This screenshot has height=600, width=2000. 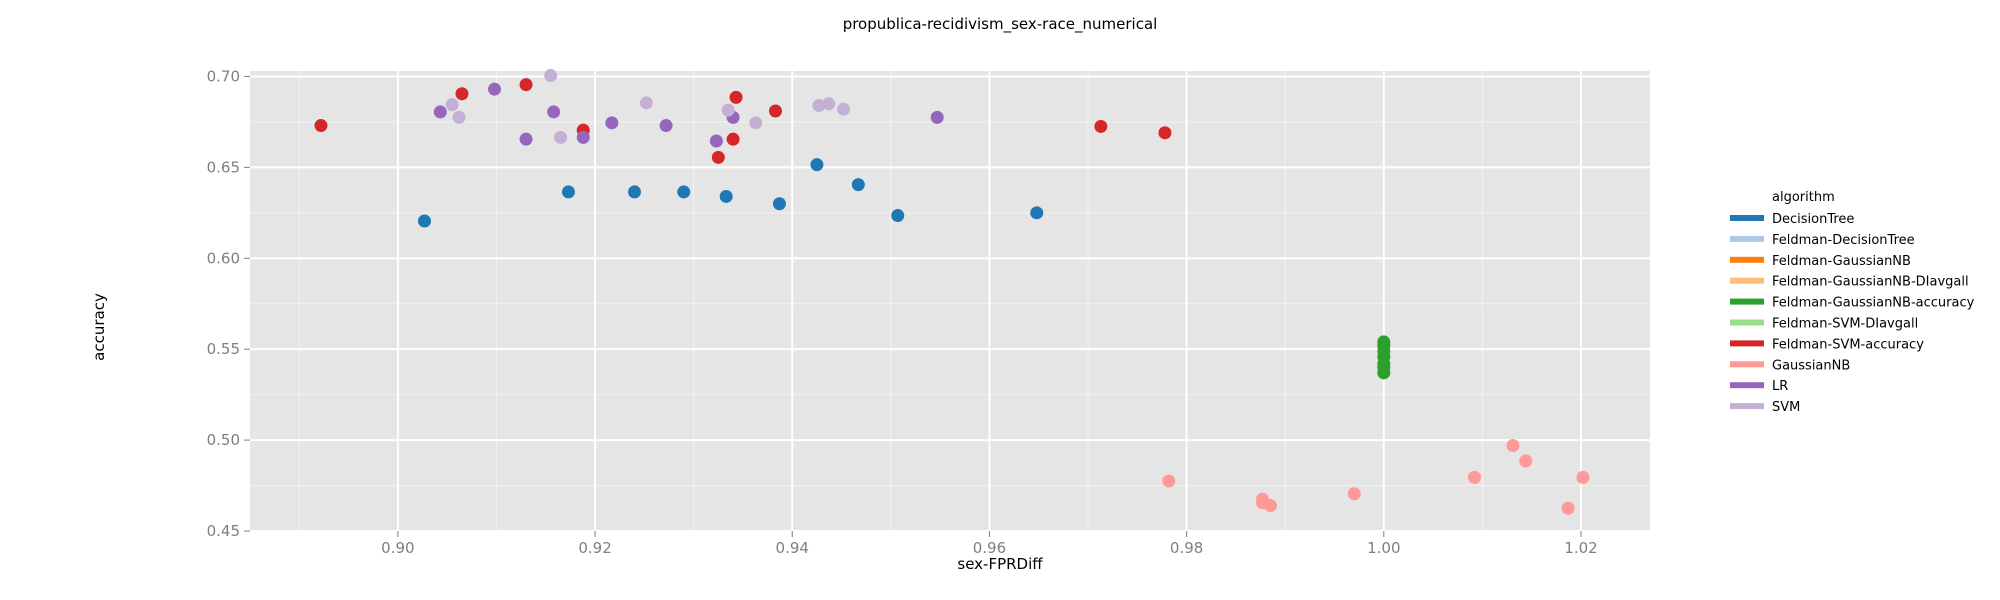 What do you see at coordinates (1786, 407) in the screenshot?
I see `legend-label: SVM` at bounding box center [1786, 407].